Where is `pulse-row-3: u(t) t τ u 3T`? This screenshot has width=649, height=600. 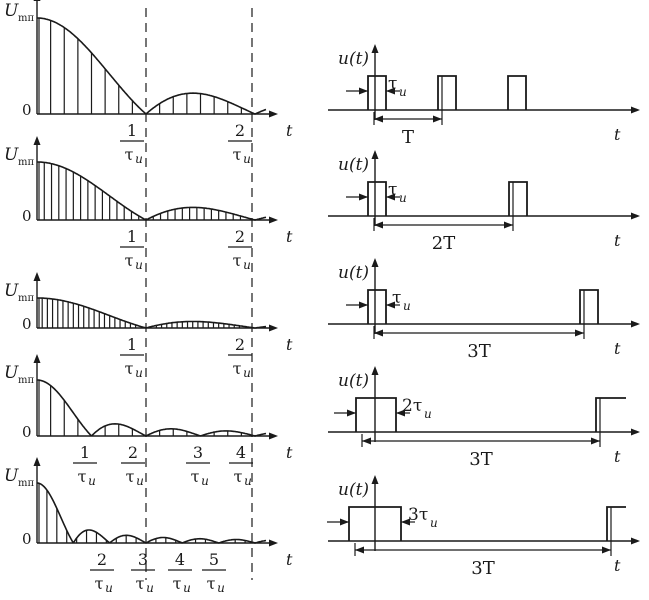 pulse-row-3: u(t) t τ u 3T is located at coordinates (484, 310).